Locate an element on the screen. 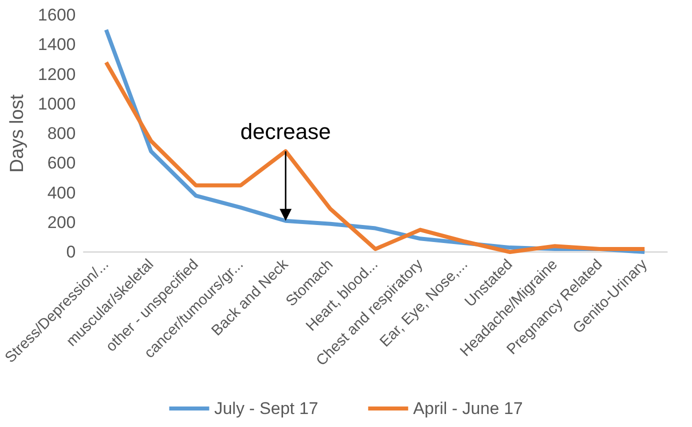 This screenshot has height=427, width=692. y-tick-label: 1000 is located at coordinates (57, 104).